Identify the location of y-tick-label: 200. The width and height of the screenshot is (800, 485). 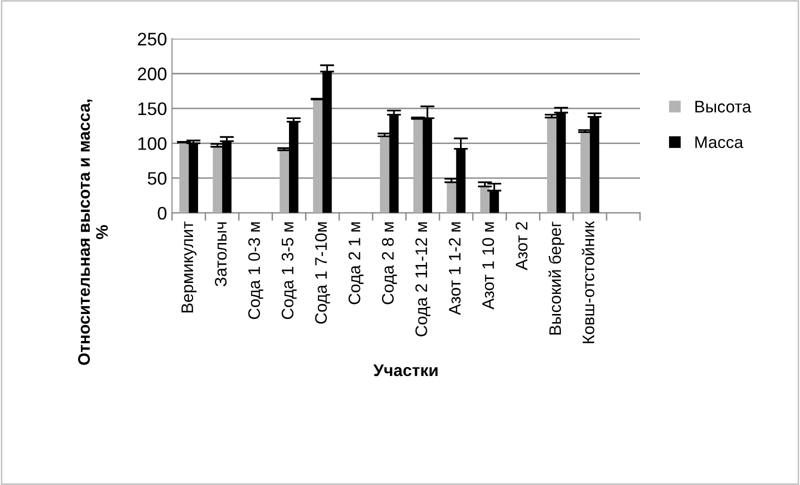
(152, 74).